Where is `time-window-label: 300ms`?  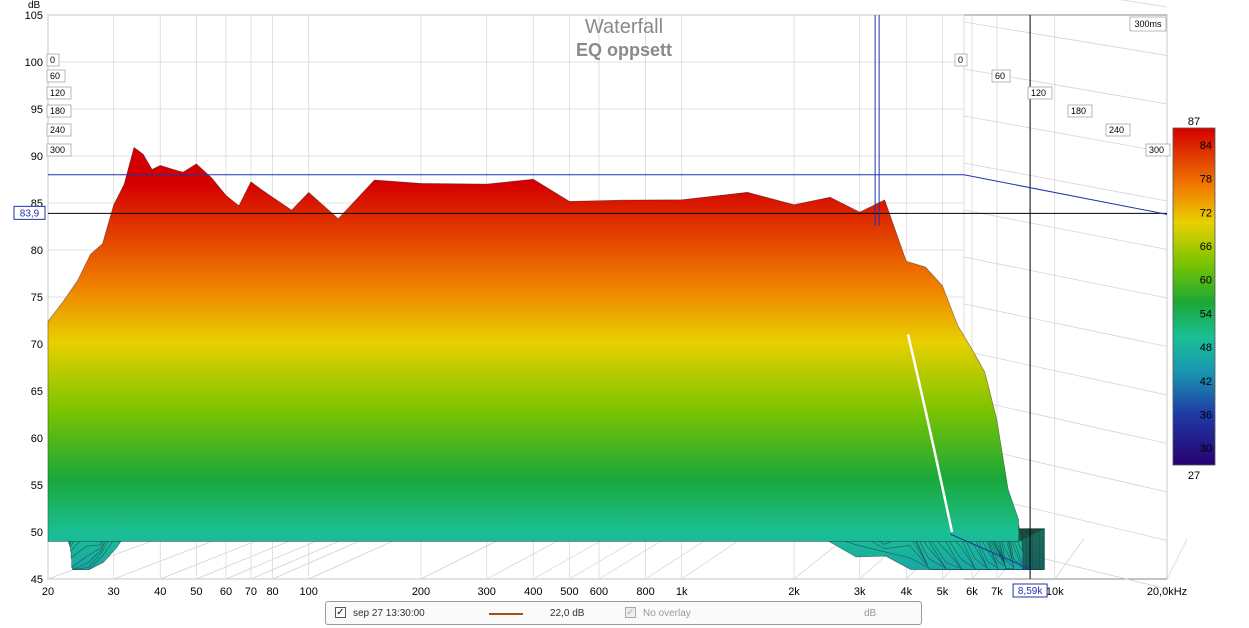
time-window-label: 300ms is located at coordinates (1148, 24).